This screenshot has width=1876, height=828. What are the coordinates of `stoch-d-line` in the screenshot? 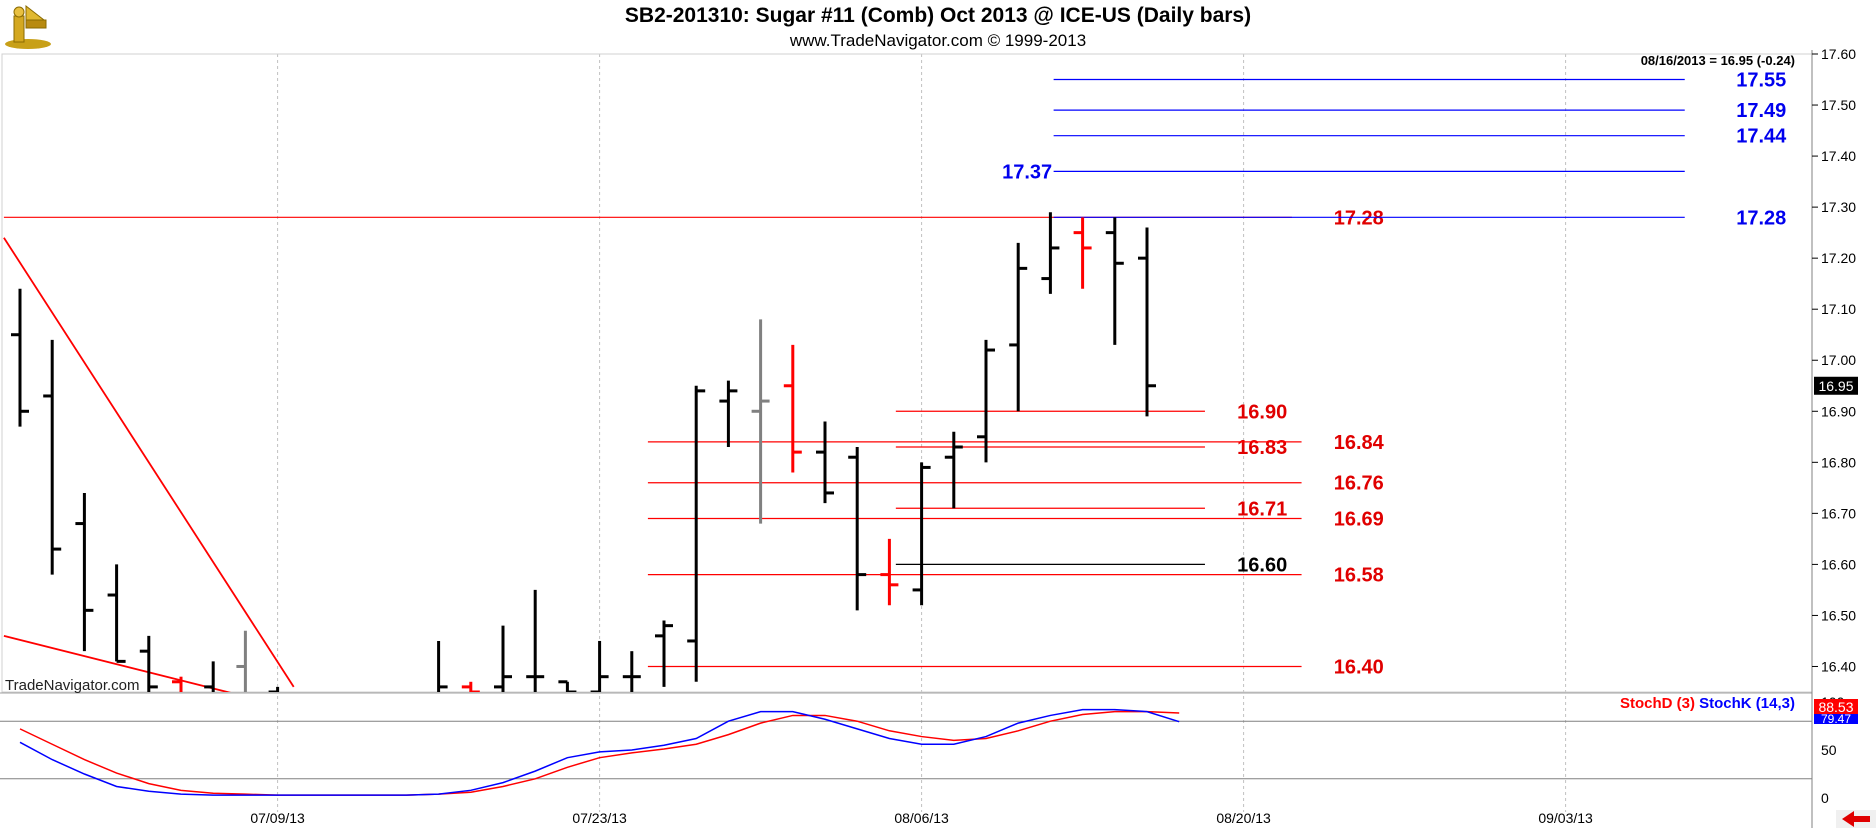 It's located at (599, 753).